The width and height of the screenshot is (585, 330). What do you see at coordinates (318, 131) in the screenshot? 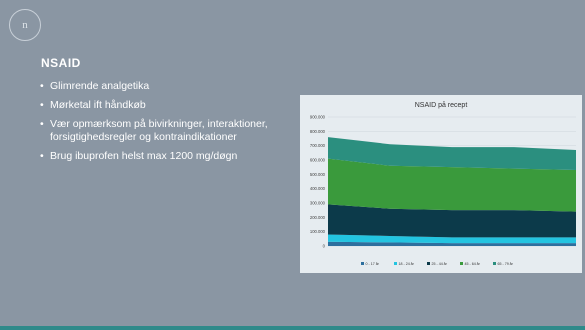
I see `y-tick-label: 800.000` at bounding box center [318, 131].